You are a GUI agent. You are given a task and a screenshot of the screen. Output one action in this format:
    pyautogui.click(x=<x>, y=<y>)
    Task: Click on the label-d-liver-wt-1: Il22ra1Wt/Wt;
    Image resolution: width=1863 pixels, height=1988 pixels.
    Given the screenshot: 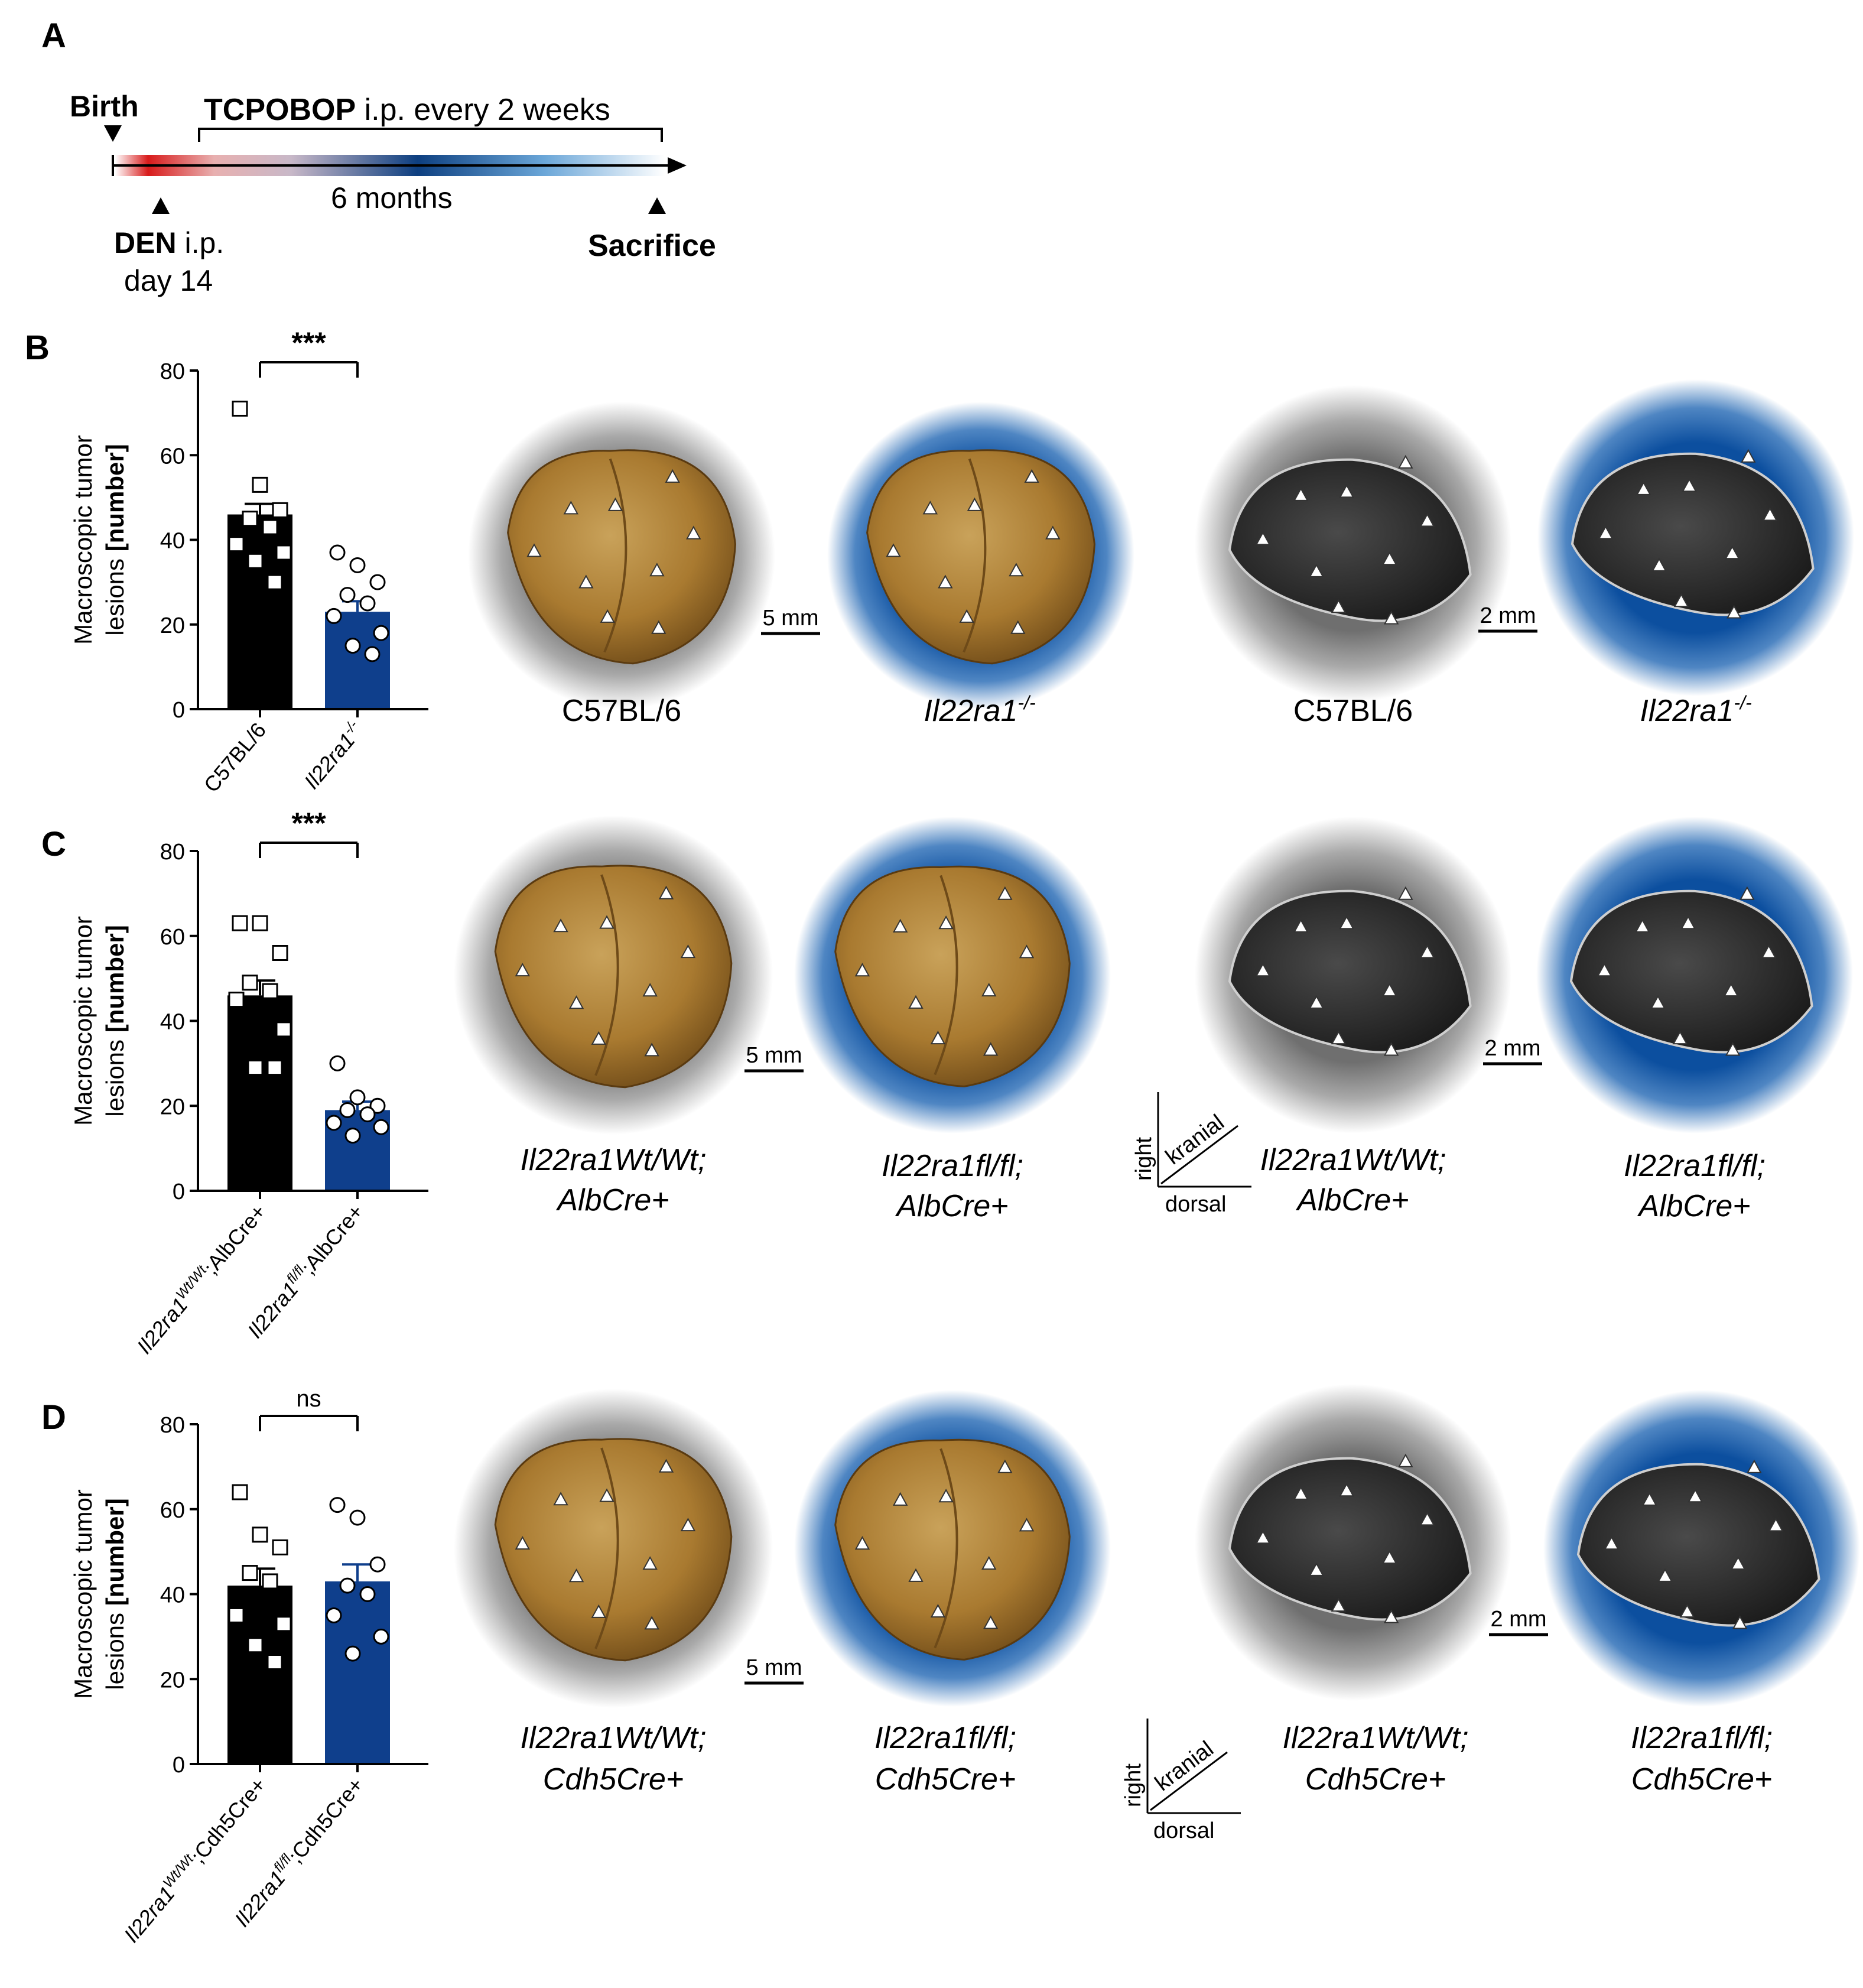 What is the action you would take?
    pyautogui.click(x=614, y=1738)
    